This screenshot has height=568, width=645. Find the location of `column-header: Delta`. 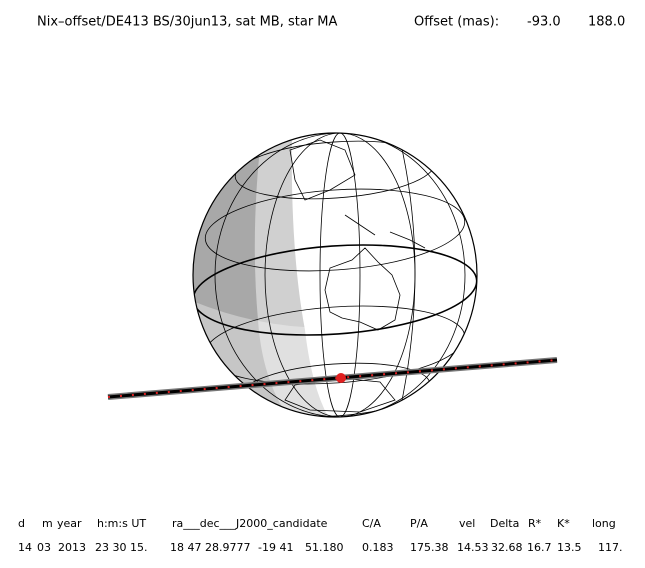

column-header: Delta is located at coordinates (504, 523).